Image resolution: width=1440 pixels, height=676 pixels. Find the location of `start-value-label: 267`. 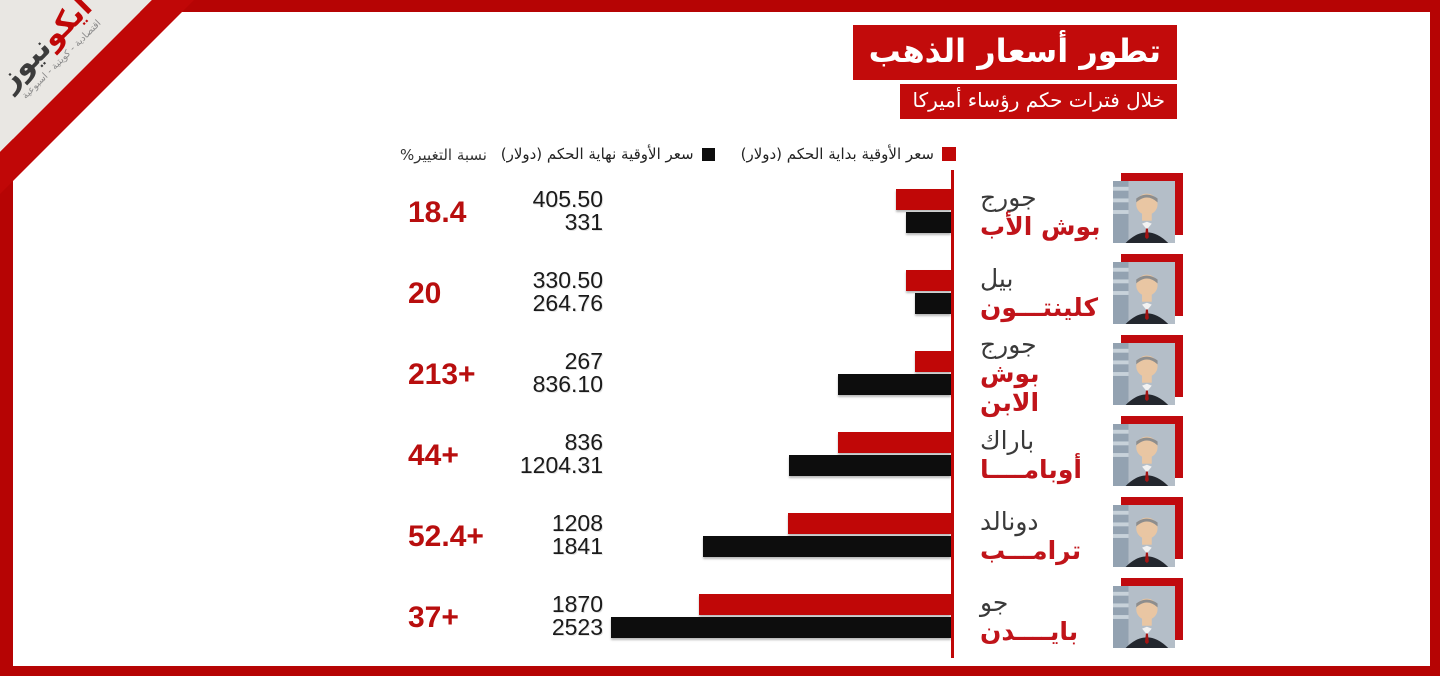

start-value-label: 267 is located at coordinates (583, 361).